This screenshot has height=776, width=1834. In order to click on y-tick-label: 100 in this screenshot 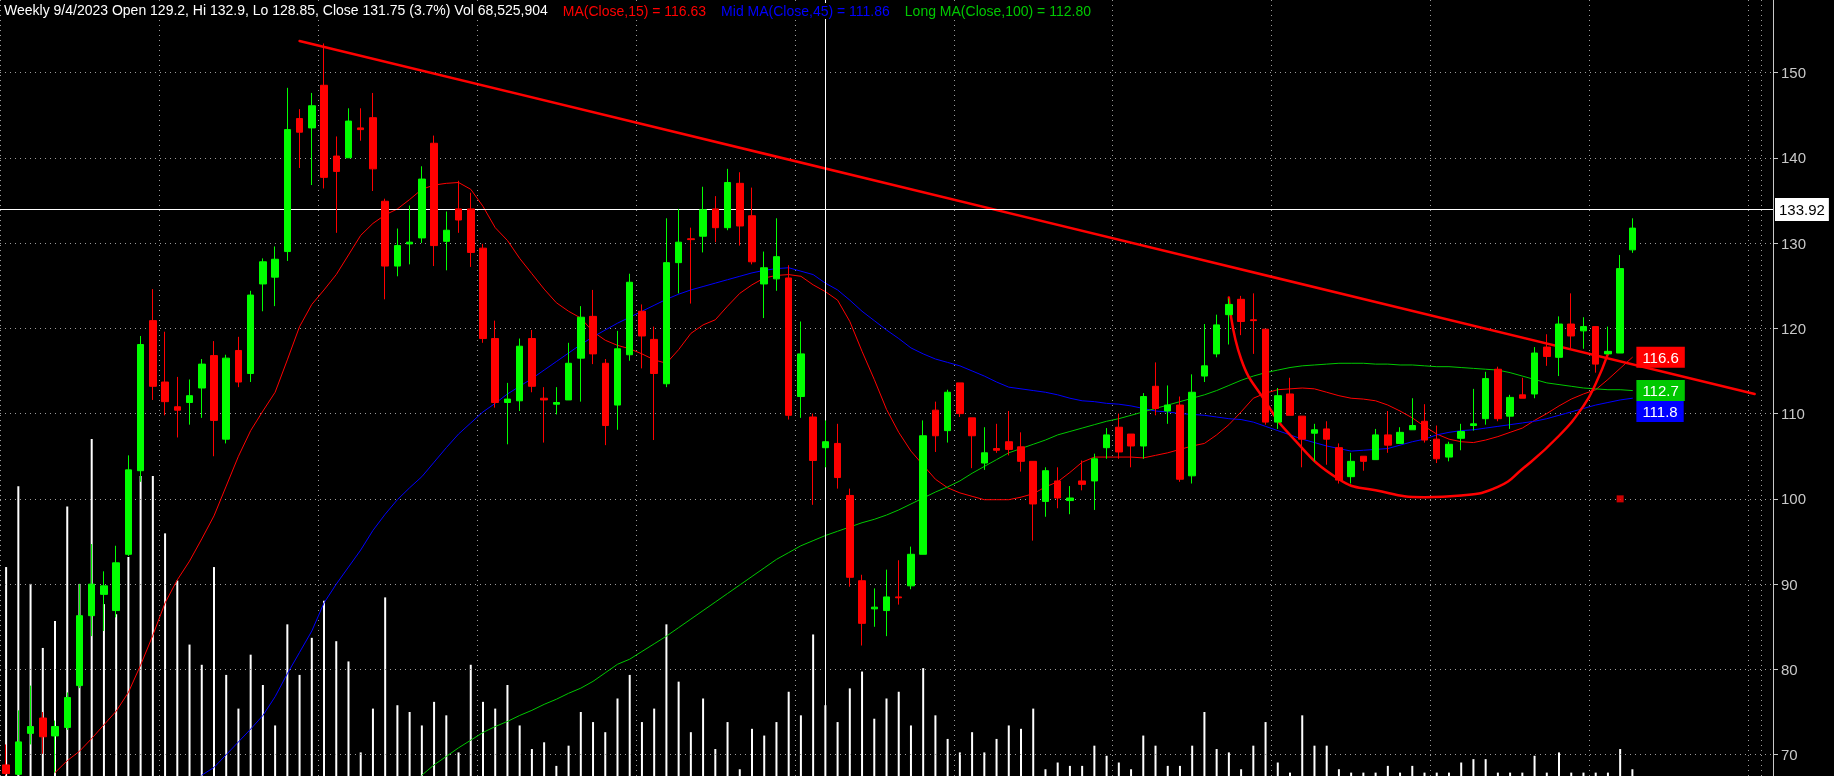, I will do `click(1794, 499)`.